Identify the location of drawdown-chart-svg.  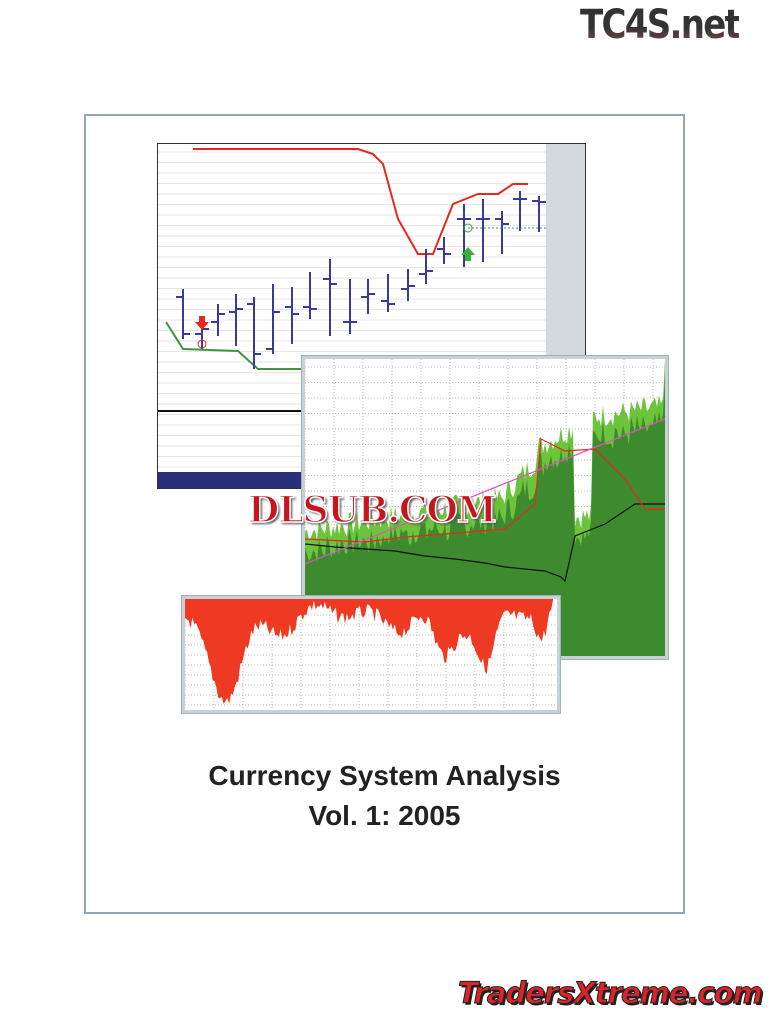
(371, 654).